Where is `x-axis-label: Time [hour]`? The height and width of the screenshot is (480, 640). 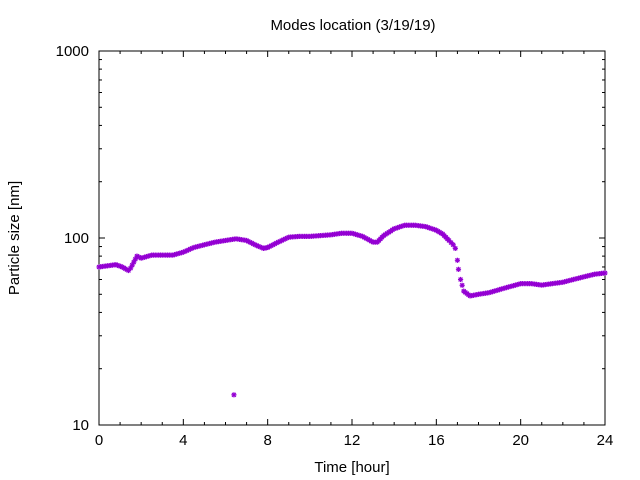
x-axis-label: Time [hour] is located at coordinates (351, 467).